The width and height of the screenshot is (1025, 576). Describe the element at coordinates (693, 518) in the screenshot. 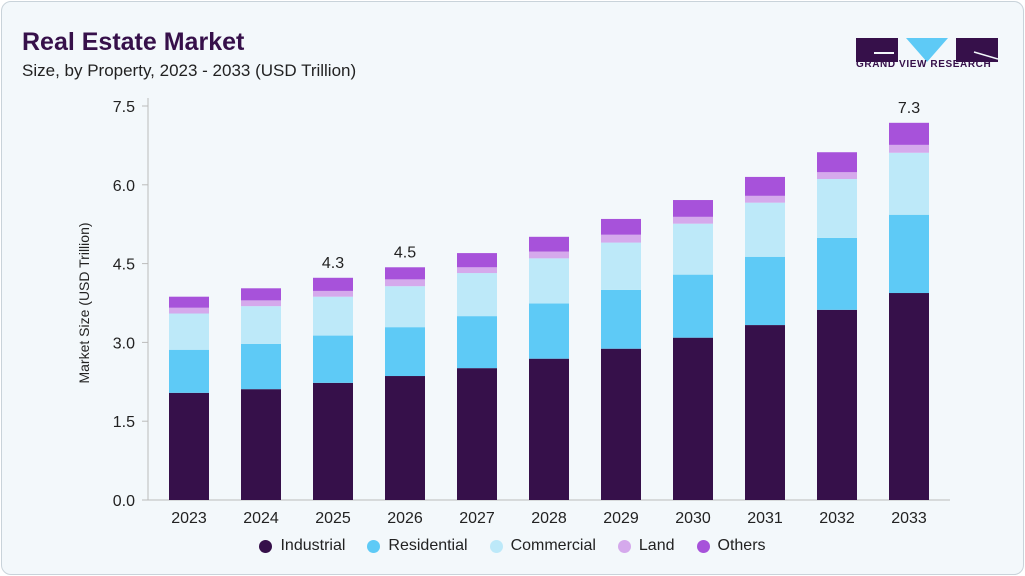

I see `x-tick-label: 2030` at that location.